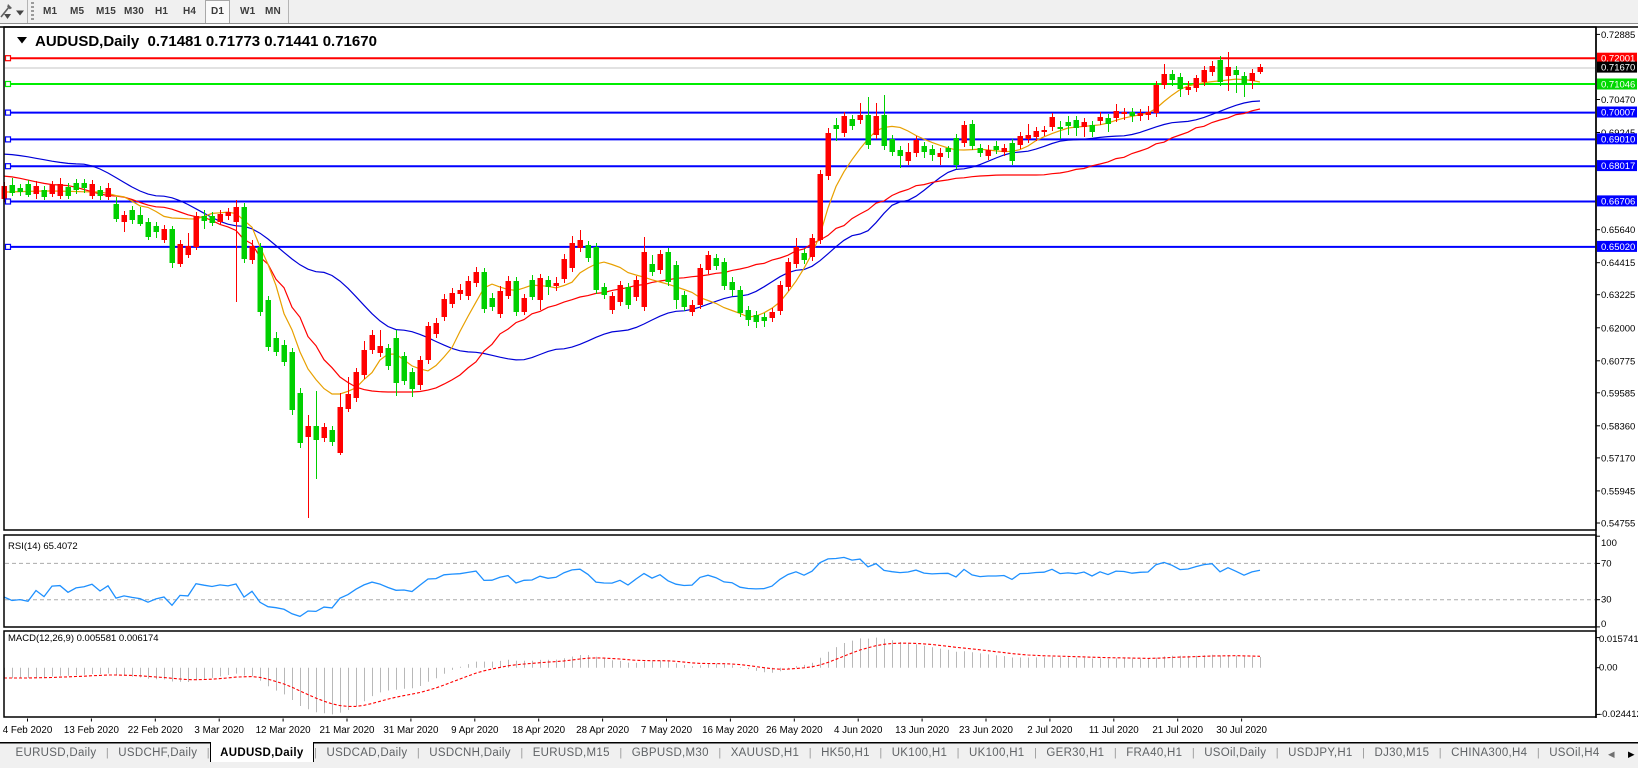  Describe the element at coordinates (1618, 113) in the screenshot. I see `svg-text: 0.70007` at that location.